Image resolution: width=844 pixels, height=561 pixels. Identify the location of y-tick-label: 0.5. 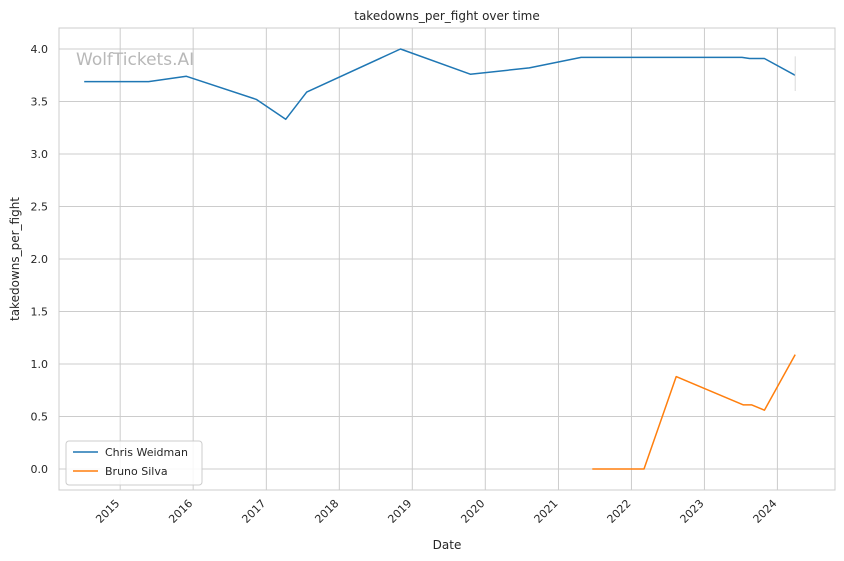
(40, 417).